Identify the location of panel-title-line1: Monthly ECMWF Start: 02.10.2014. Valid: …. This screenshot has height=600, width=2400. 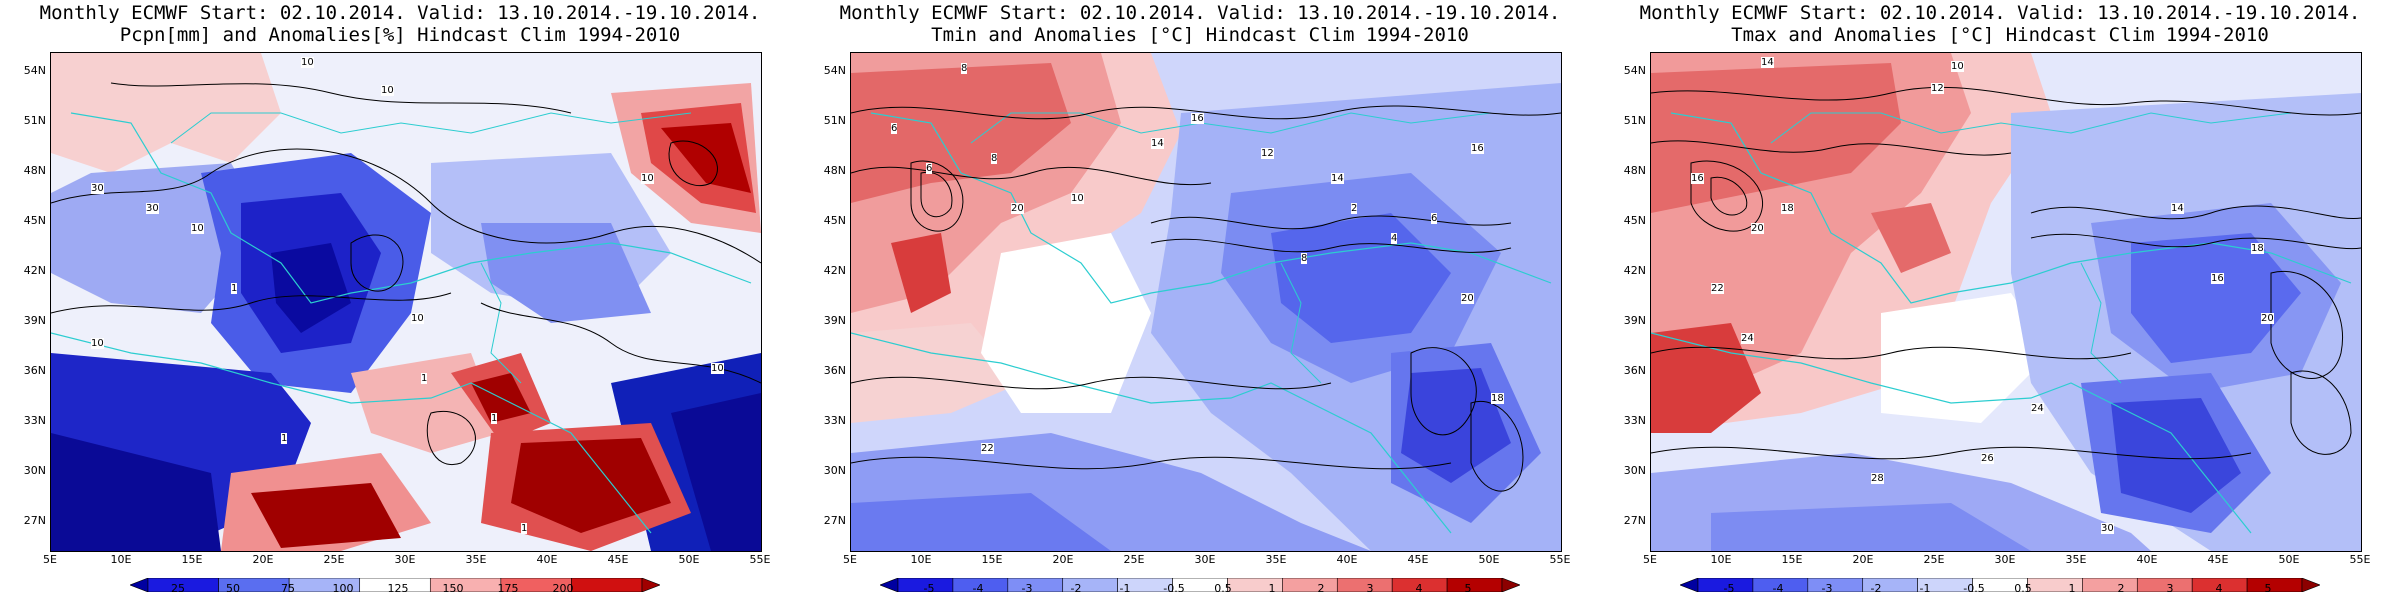
(400, 13).